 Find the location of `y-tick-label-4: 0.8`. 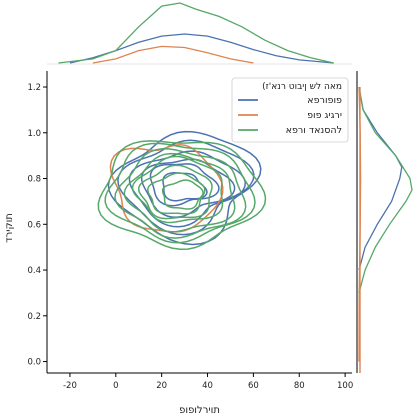

y-tick-label-4: 0.8 is located at coordinates (34, 180).